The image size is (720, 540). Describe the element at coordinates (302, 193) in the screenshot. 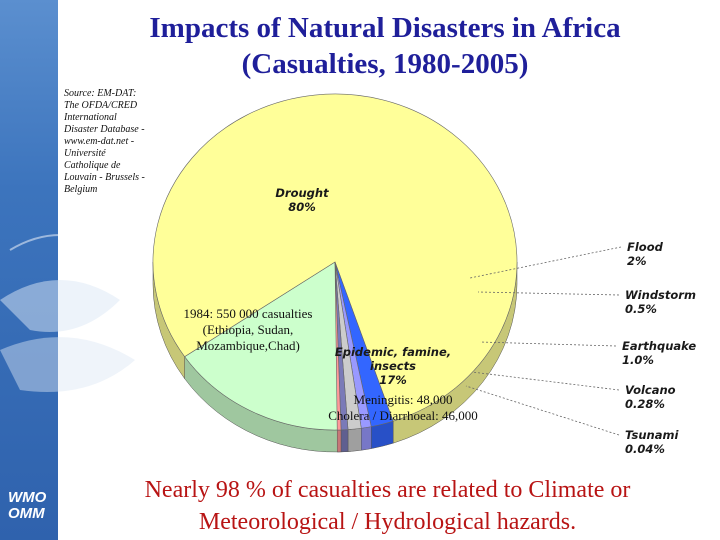

I see `pie-label-drought-line: Drought` at that location.